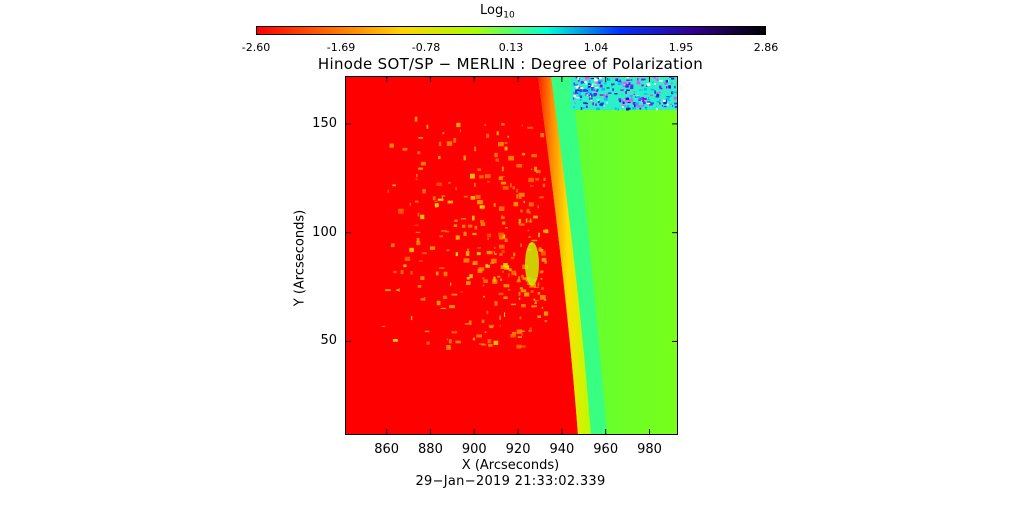 Image resolution: width=1021 pixels, height=512 pixels. I want to click on x-tick-label: 880, so click(430, 449).